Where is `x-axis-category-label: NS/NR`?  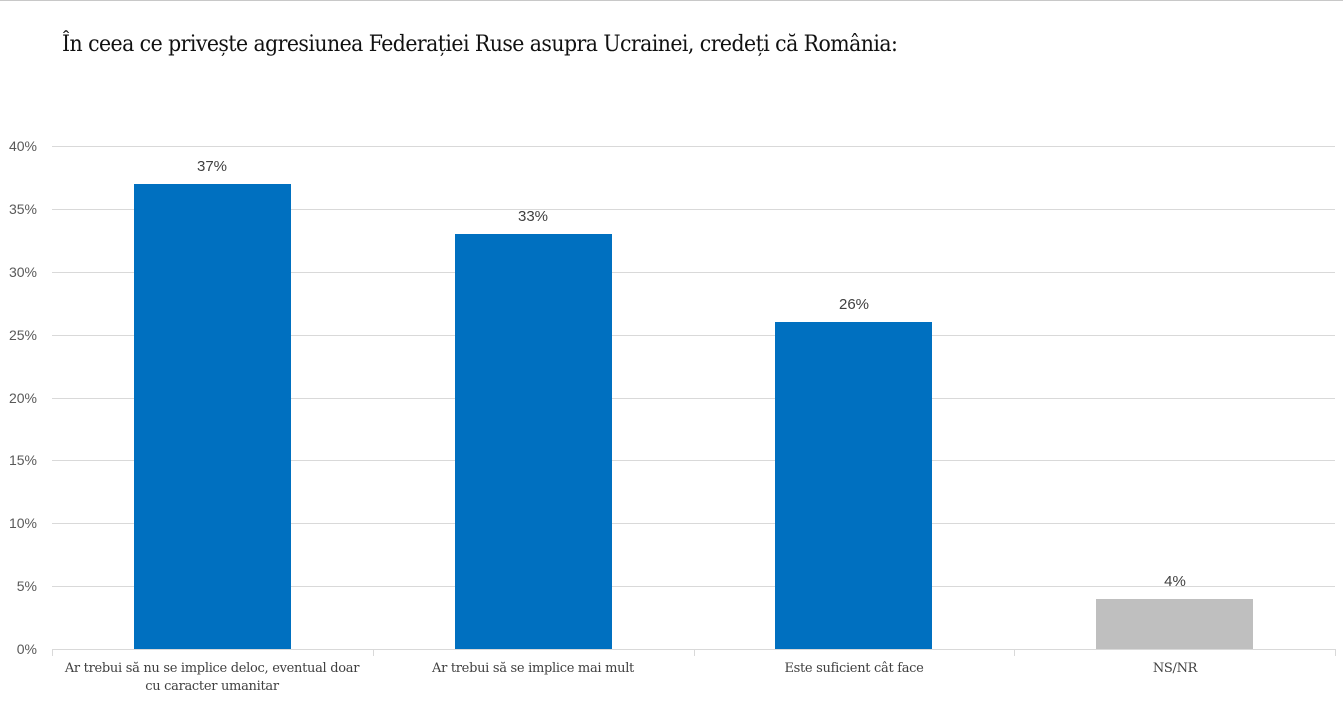
x-axis-category-label: NS/NR is located at coordinates (1175, 669).